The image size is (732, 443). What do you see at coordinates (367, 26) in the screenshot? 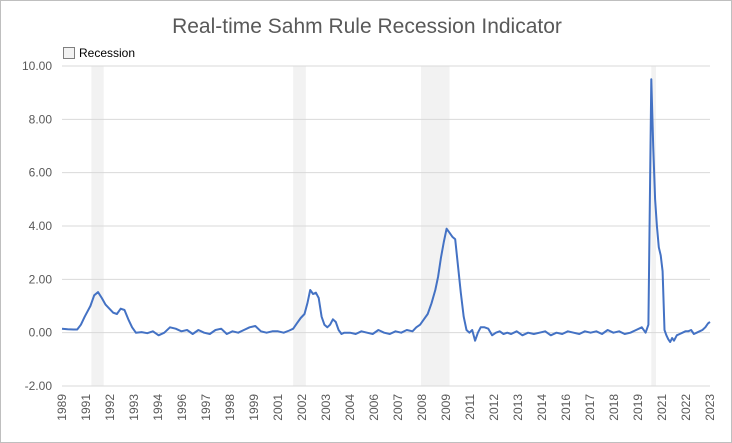
I see `chart-title: Real-time Sahm Rule Recession Indicator` at bounding box center [367, 26].